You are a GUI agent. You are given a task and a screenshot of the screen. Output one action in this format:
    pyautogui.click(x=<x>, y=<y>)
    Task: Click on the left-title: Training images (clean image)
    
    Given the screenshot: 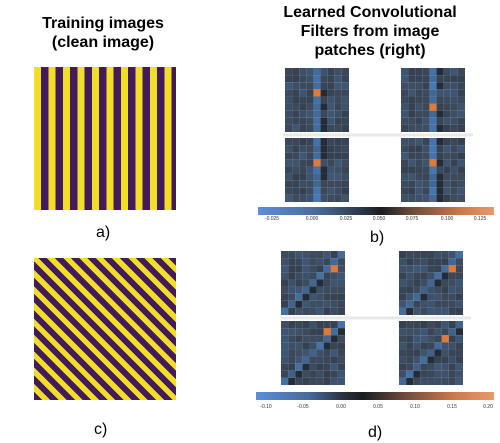 What is the action you would take?
    pyautogui.click(x=103, y=33)
    